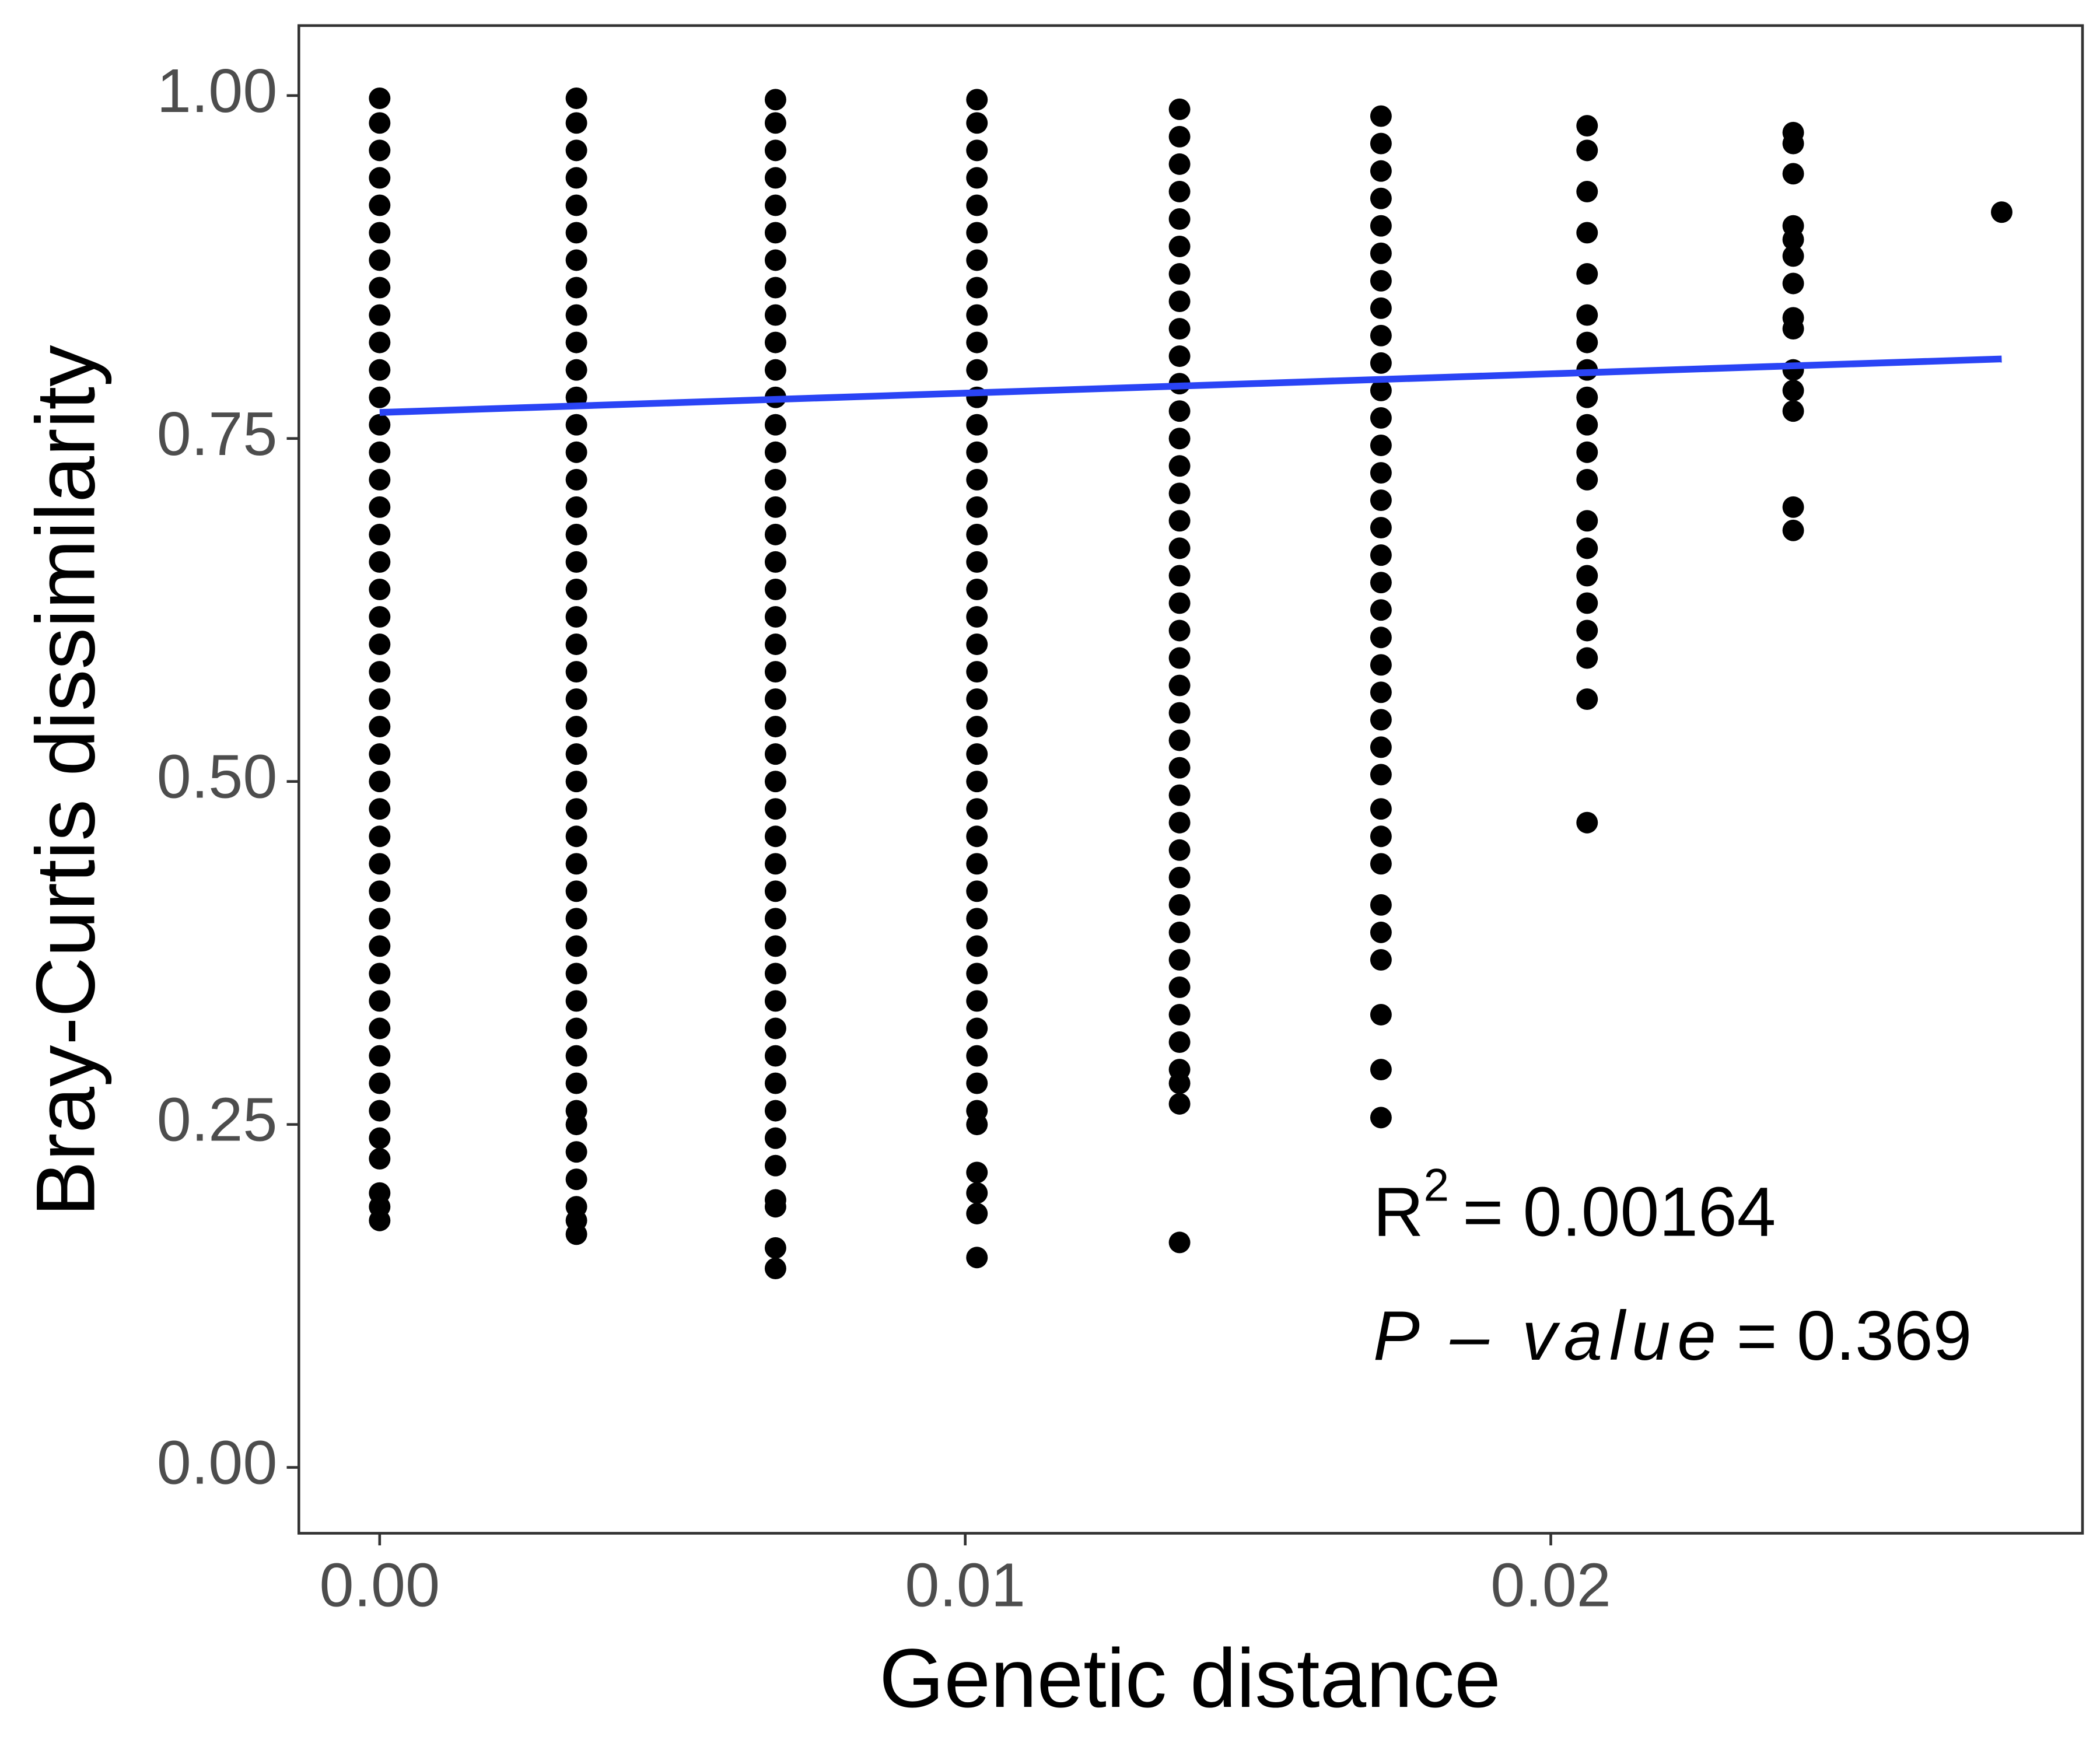 The width and height of the screenshot is (2100, 1750). Describe the element at coordinates (380, 1584) in the screenshot. I see `x-tick-label: 0.00` at that location.